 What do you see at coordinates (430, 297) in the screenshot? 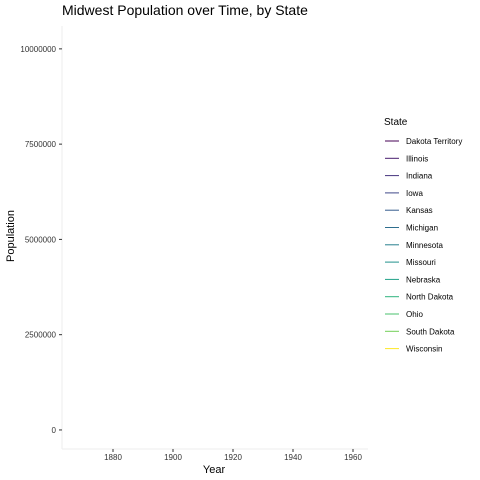
I see `legend-label: North Dakota` at bounding box center [430, 297].